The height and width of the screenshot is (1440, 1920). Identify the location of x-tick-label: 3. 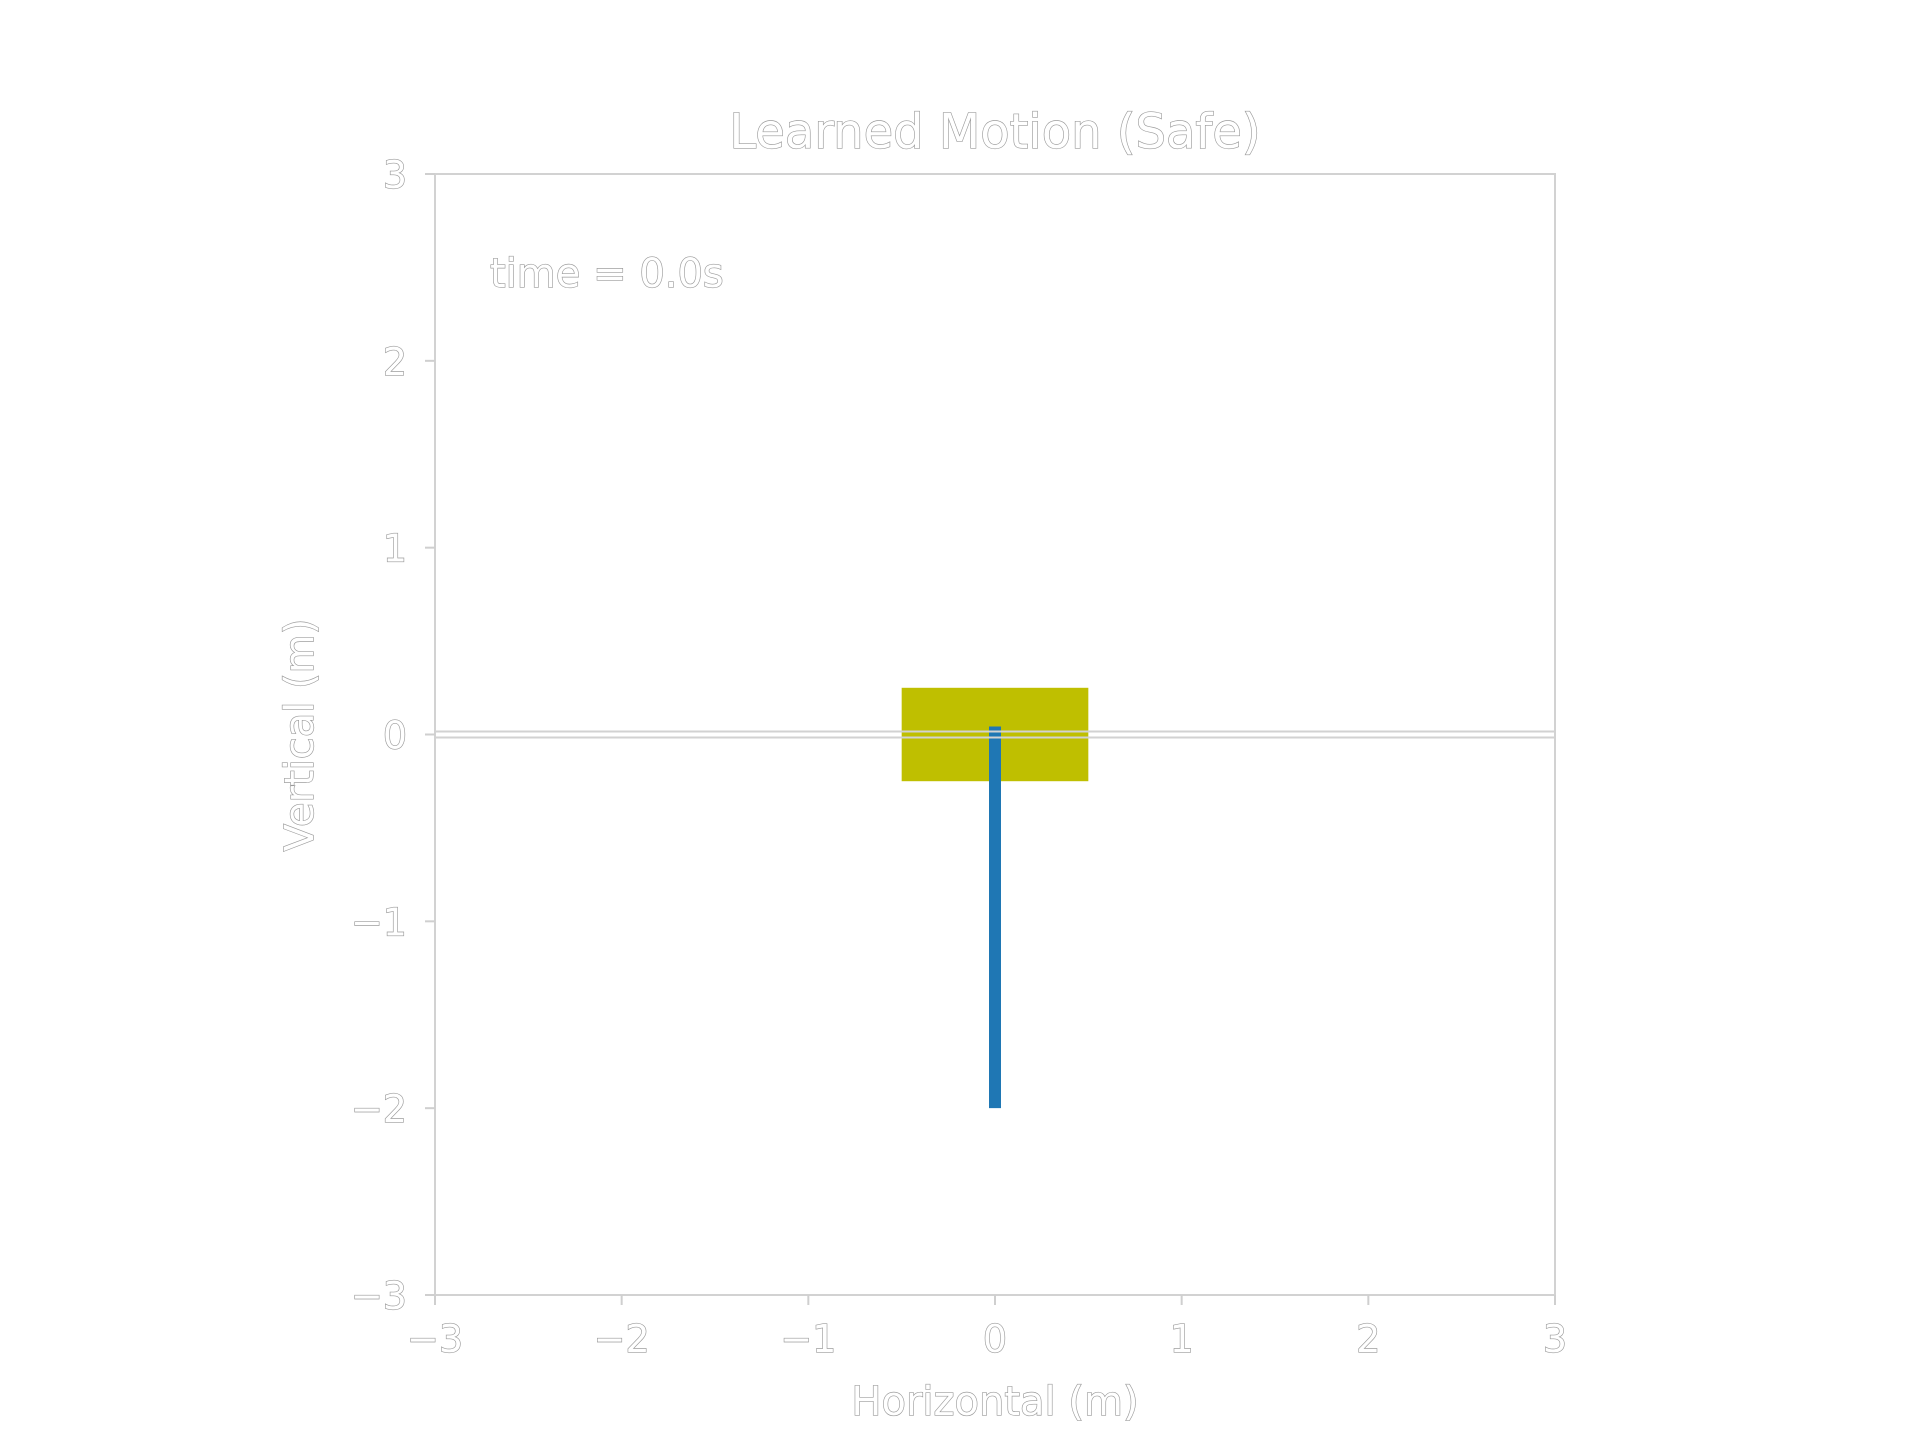
(1555, 1339).